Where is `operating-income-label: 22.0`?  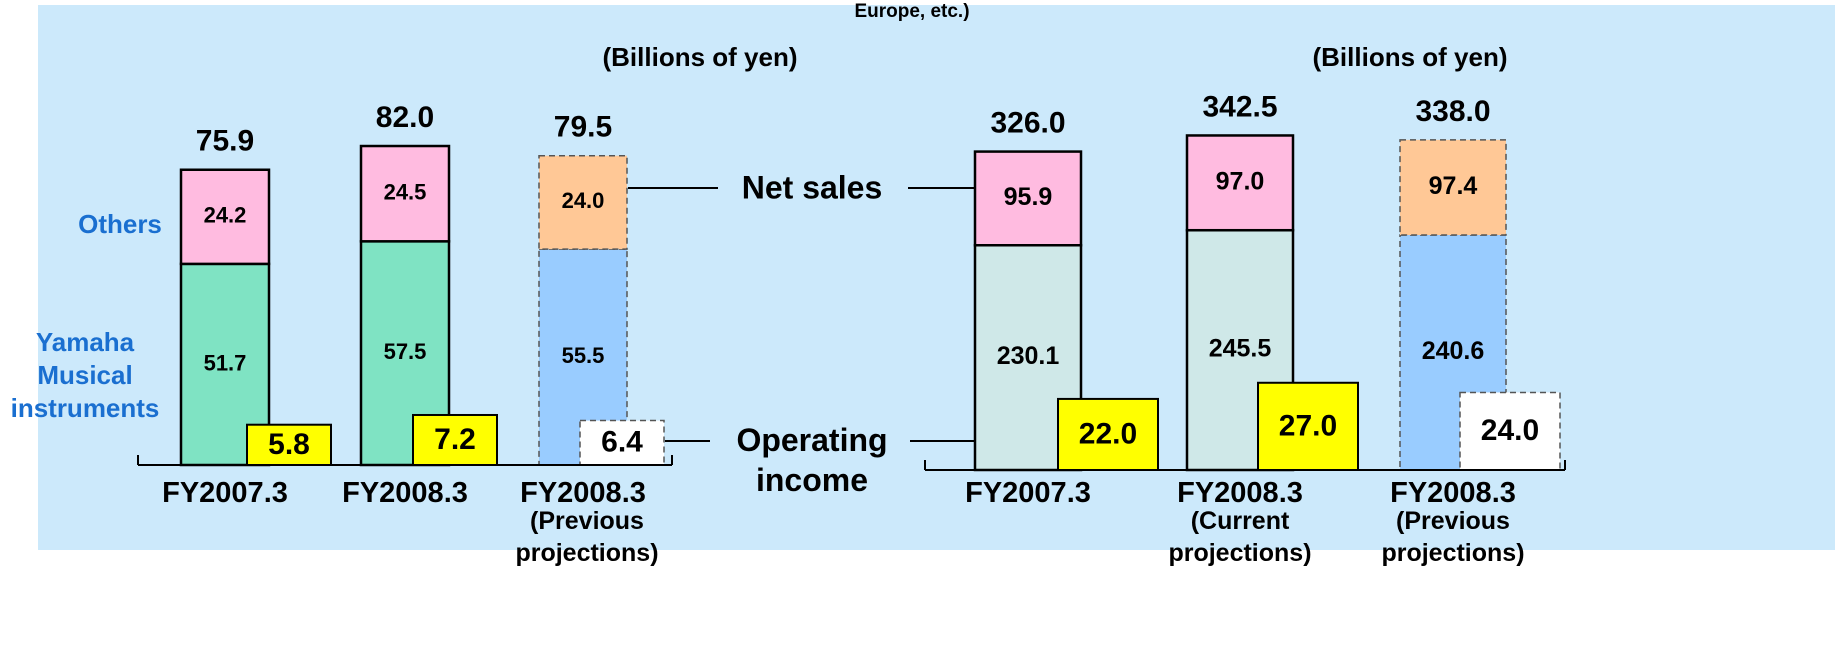
operating-income-label: 22.0 is located at coordinates (1108, 433).